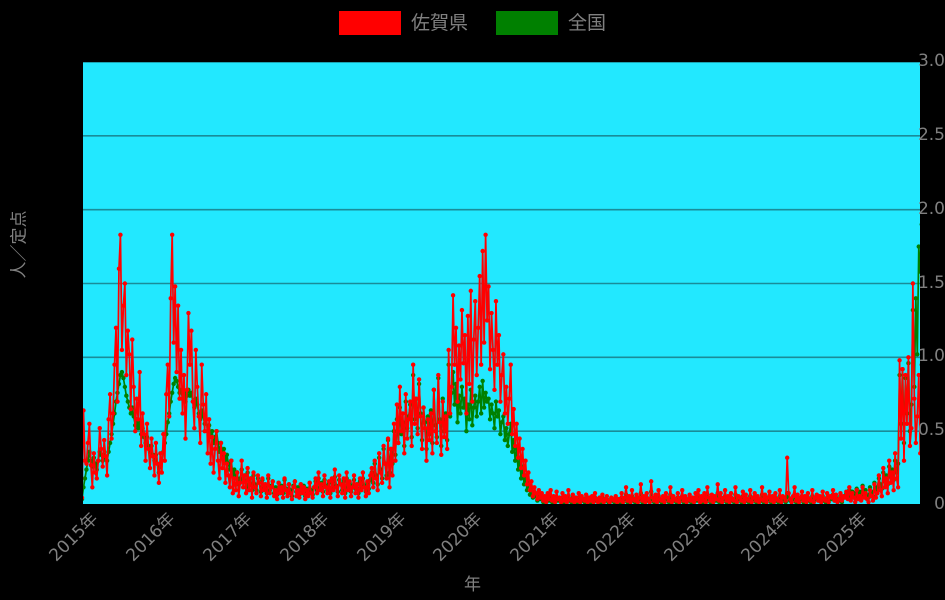 The width and height of the screenshot is (945, 600). Describe the element at coordinates (527, 23) in the screenshot. I see `legend-swatch-national` at that location.